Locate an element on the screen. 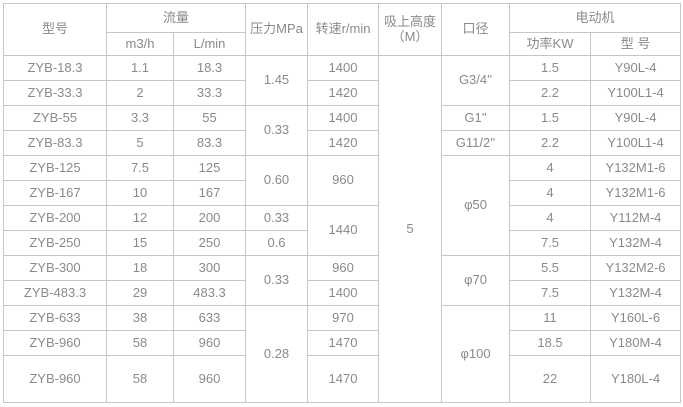  cell-flow-m3h: 29 is located at coordinates (140, 293).